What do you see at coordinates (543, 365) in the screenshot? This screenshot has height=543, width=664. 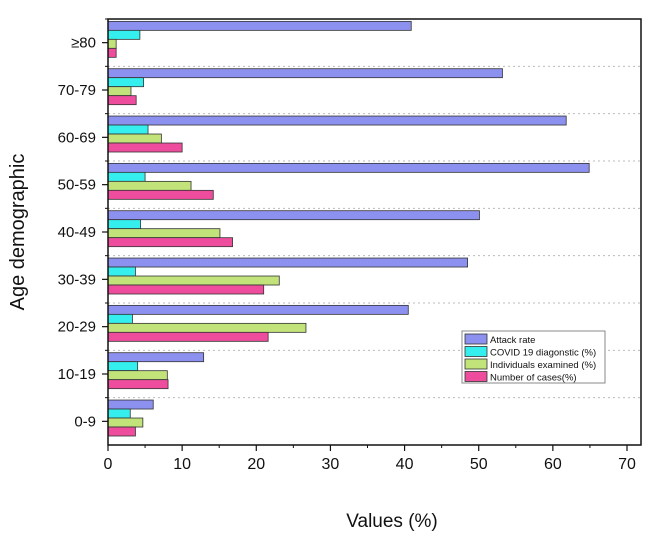 I see `legend-label: Individuals examined (%)` at bounding box center [543, 365].